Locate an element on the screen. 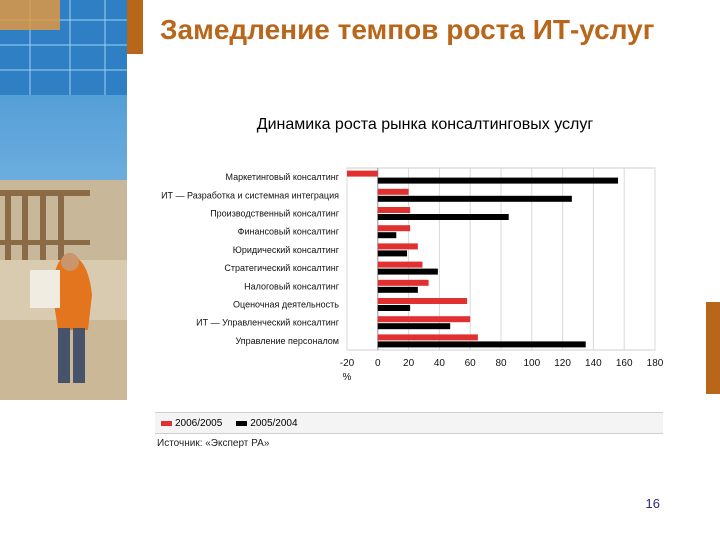 This screenshot has width=720, height=540. category-label: ИТ — Управленческий консалтинг is located at coordinates (268, 323).